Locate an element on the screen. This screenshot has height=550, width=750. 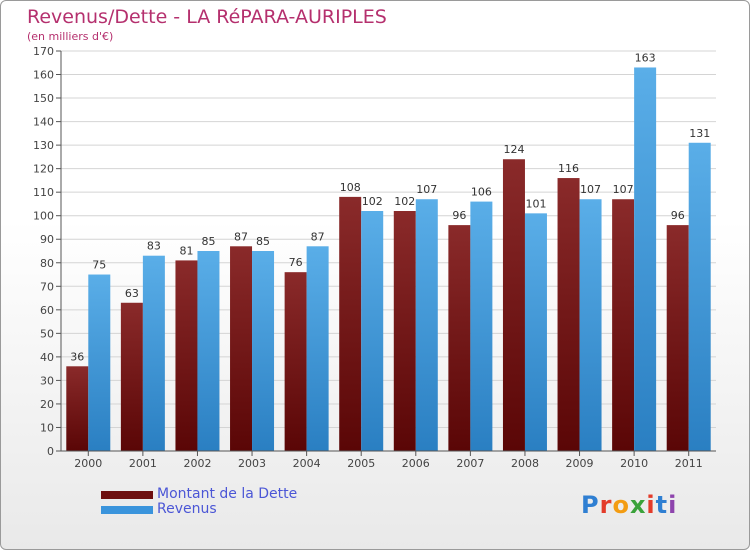
data-label-dette: 124 is located at coordinates (513, 149).